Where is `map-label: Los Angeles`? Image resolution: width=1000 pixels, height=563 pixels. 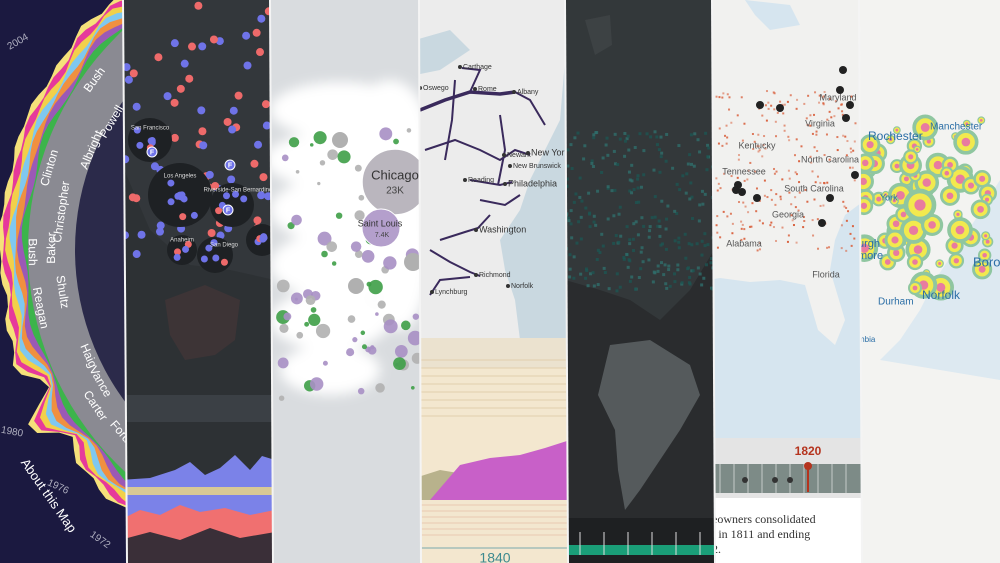
map-label: Los Angeles is located at coordinates (180, 177).